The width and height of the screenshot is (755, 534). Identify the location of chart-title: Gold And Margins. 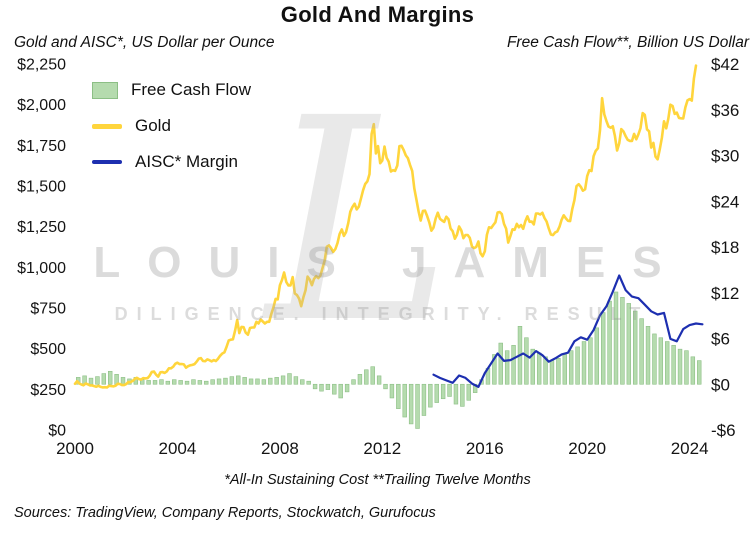
(377, 14).